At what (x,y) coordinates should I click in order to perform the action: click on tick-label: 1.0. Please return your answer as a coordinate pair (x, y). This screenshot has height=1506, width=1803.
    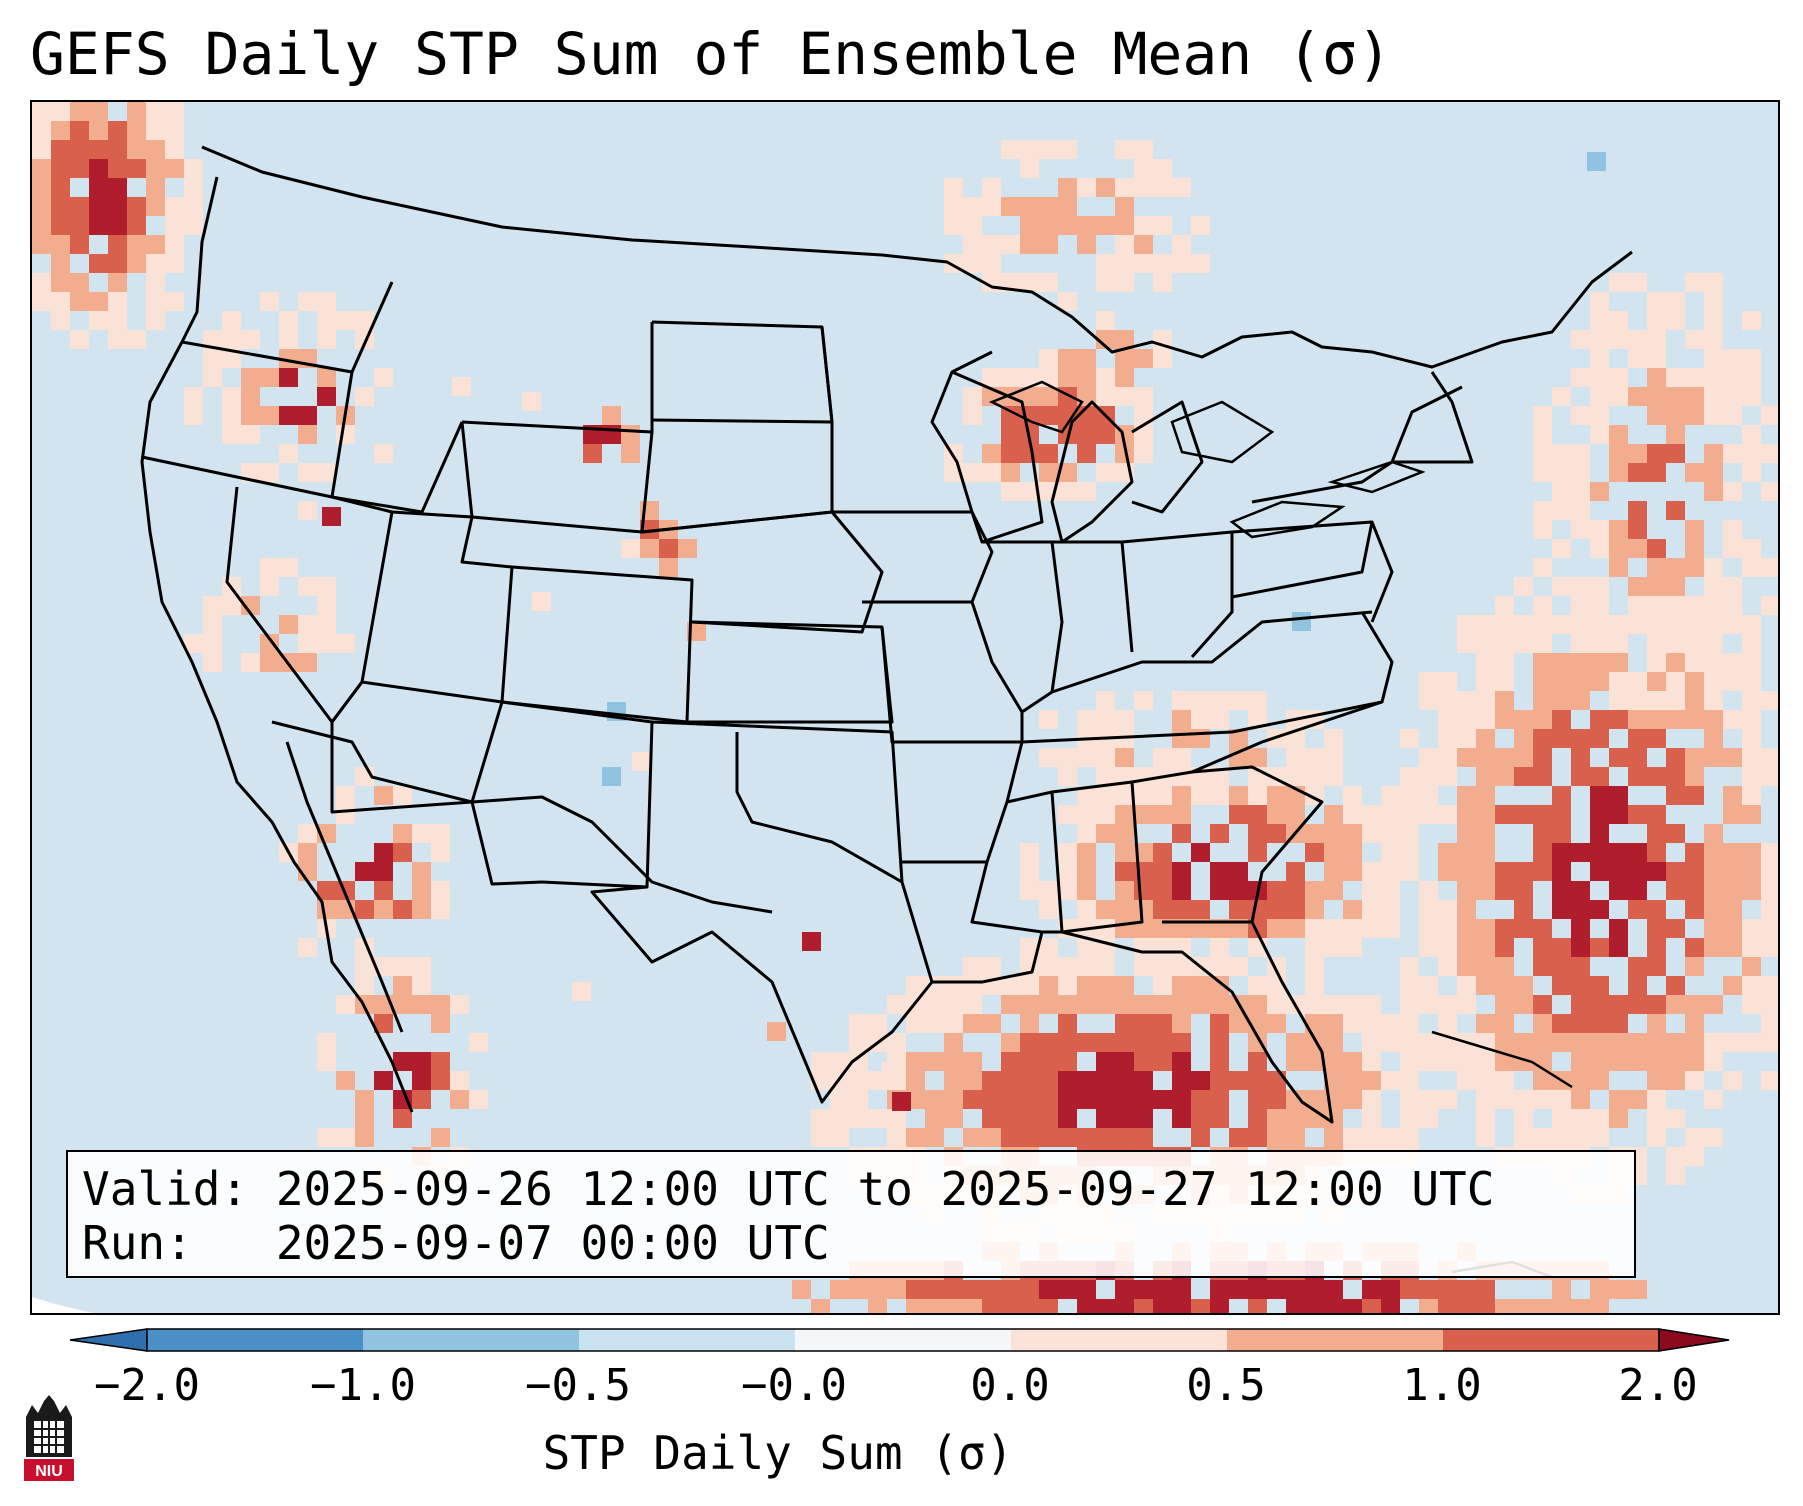
    Looking at the image, I should click on (1442, 1385).